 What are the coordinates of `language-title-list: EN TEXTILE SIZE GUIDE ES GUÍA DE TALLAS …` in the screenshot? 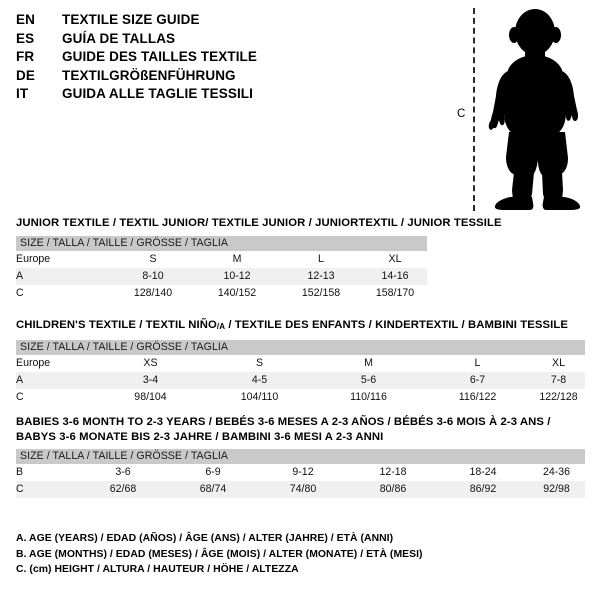 It's located at (226, 58).